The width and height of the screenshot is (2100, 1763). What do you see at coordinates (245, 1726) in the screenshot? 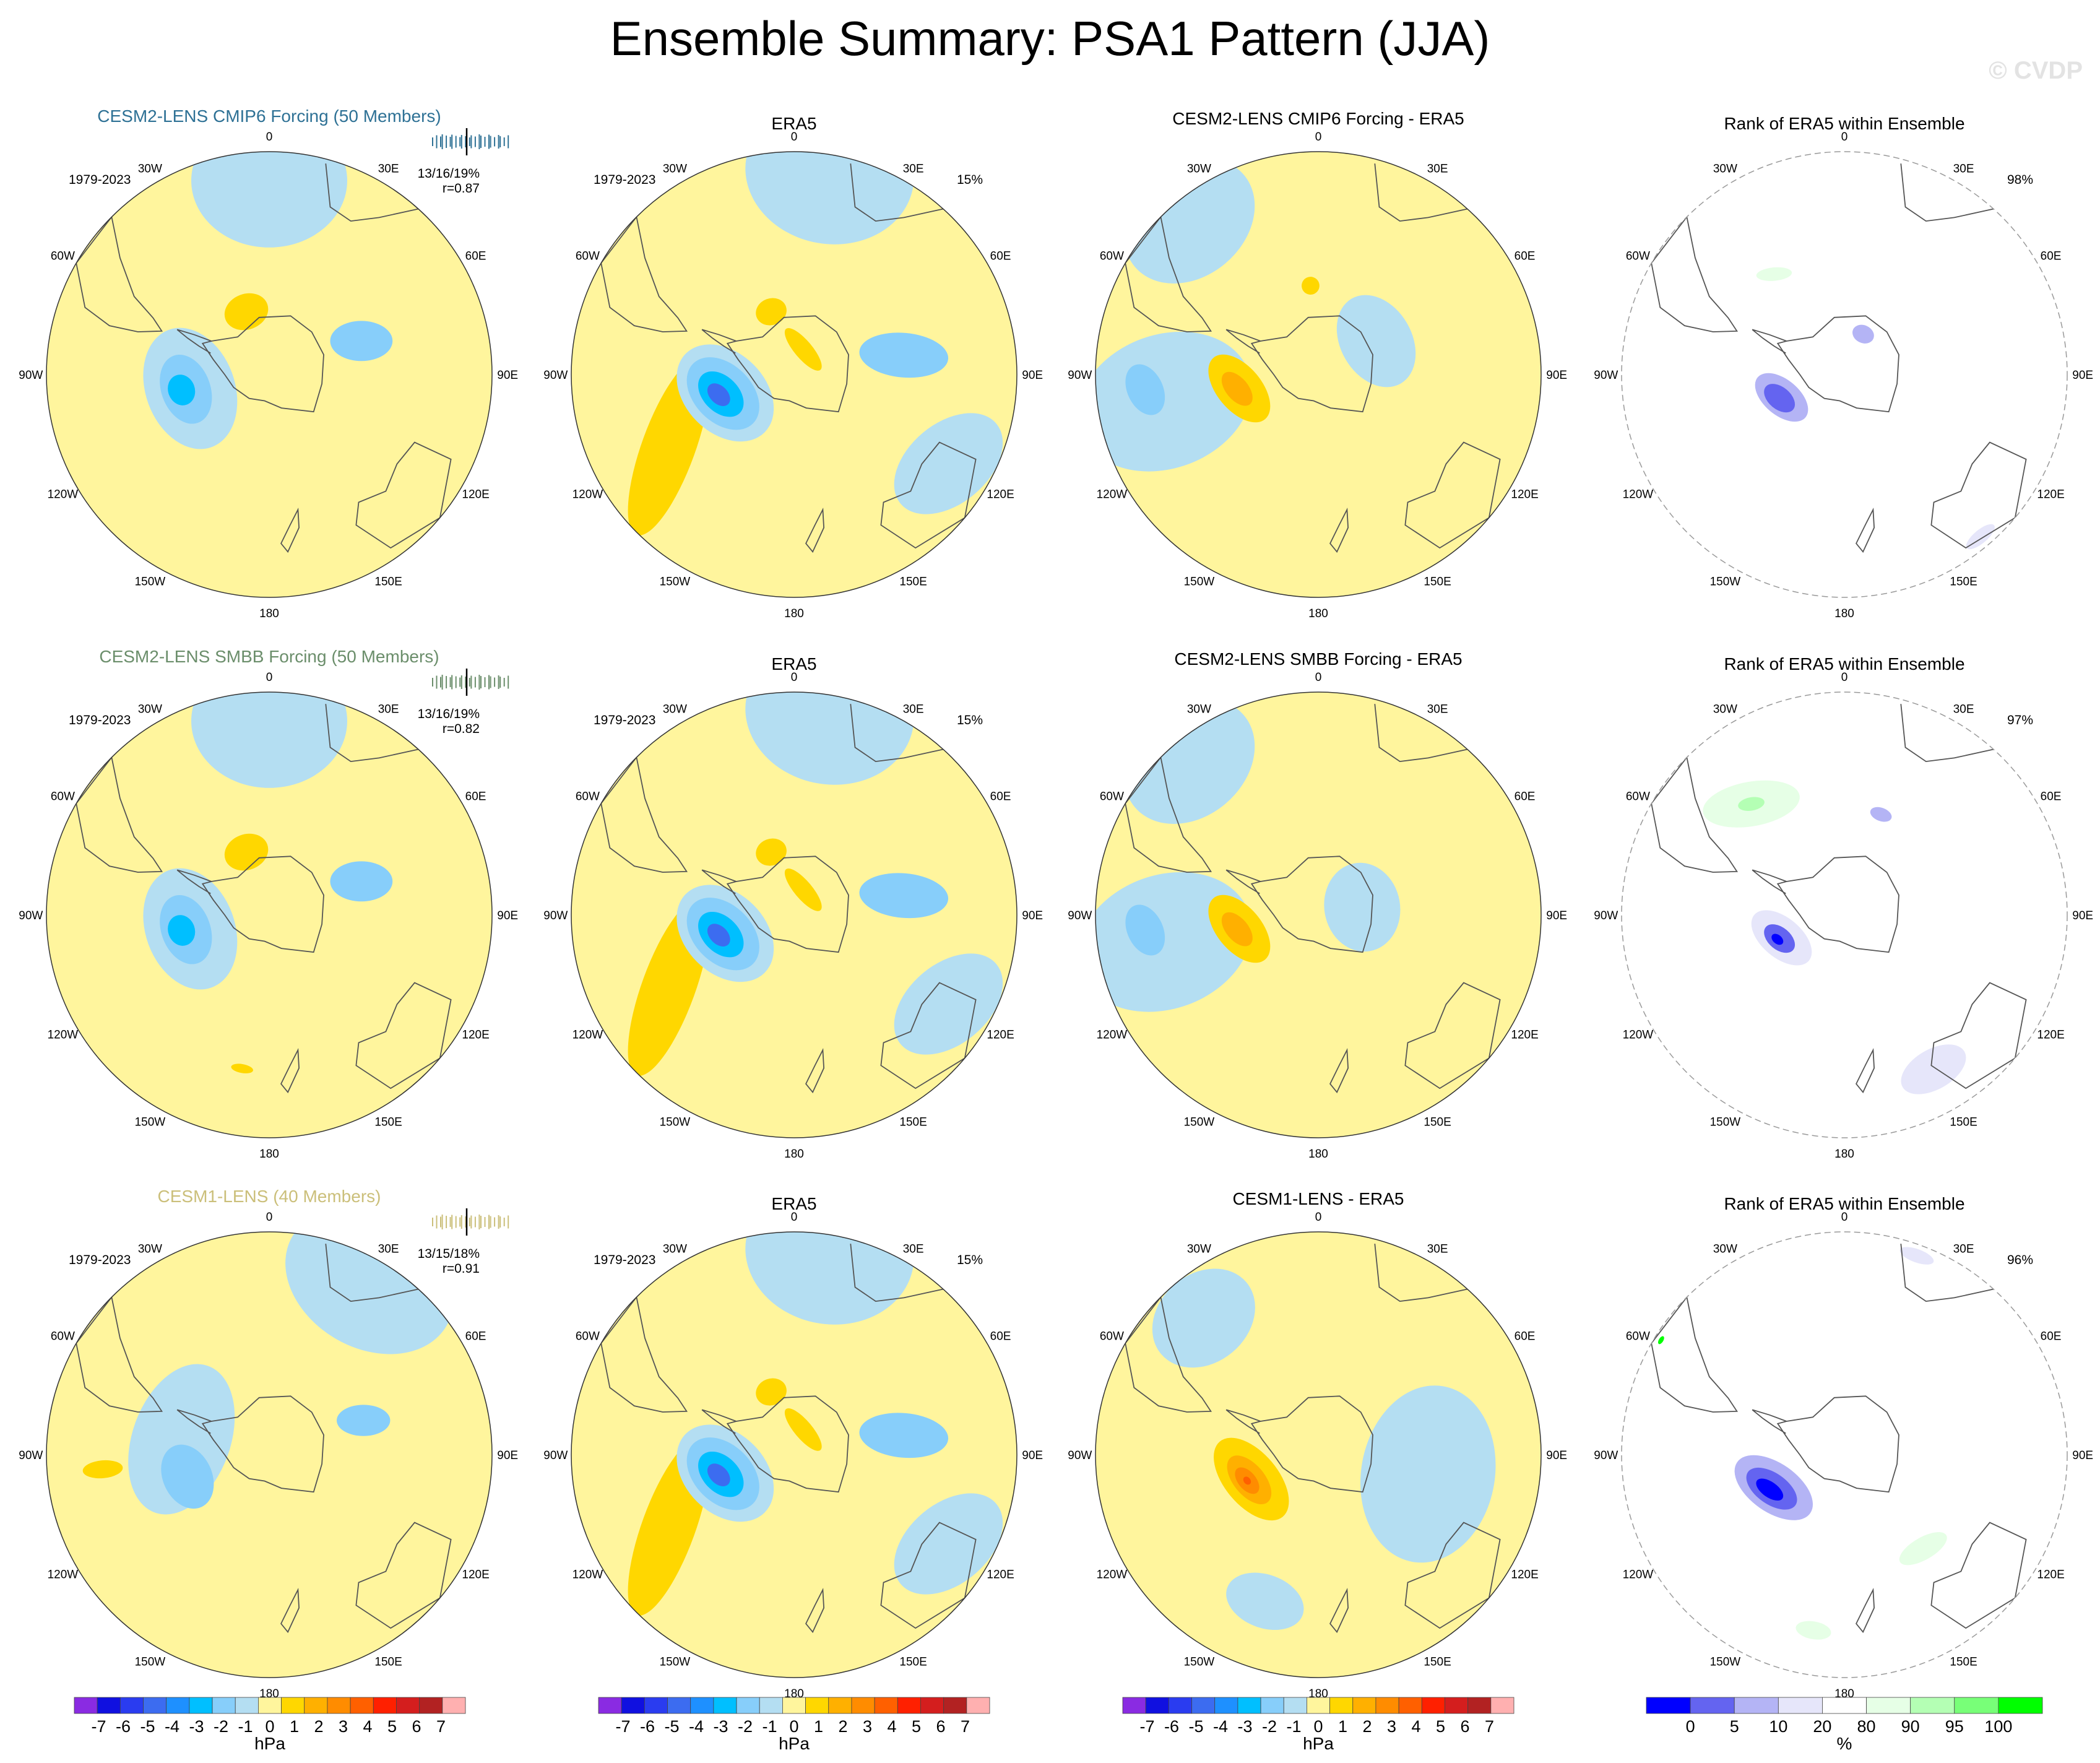
I see `colorbar-tick-label: -1` at bounding box center [245, 1726].